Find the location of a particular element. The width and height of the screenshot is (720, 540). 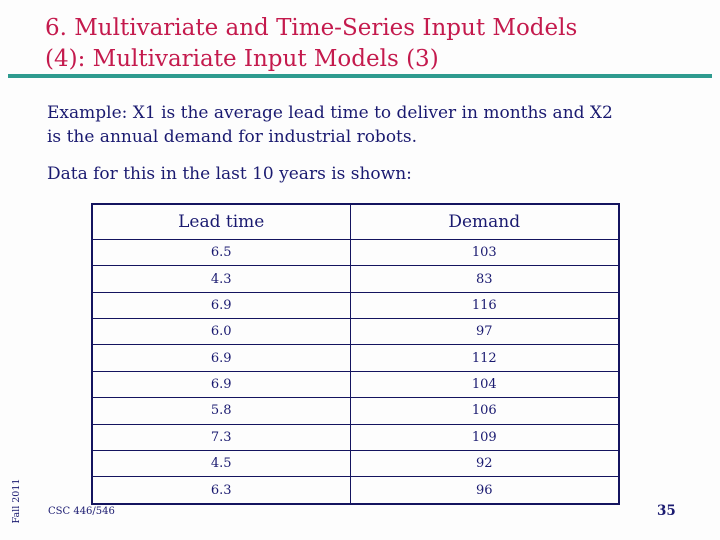

demand-value: 104 is located at coordinates (484, 384).